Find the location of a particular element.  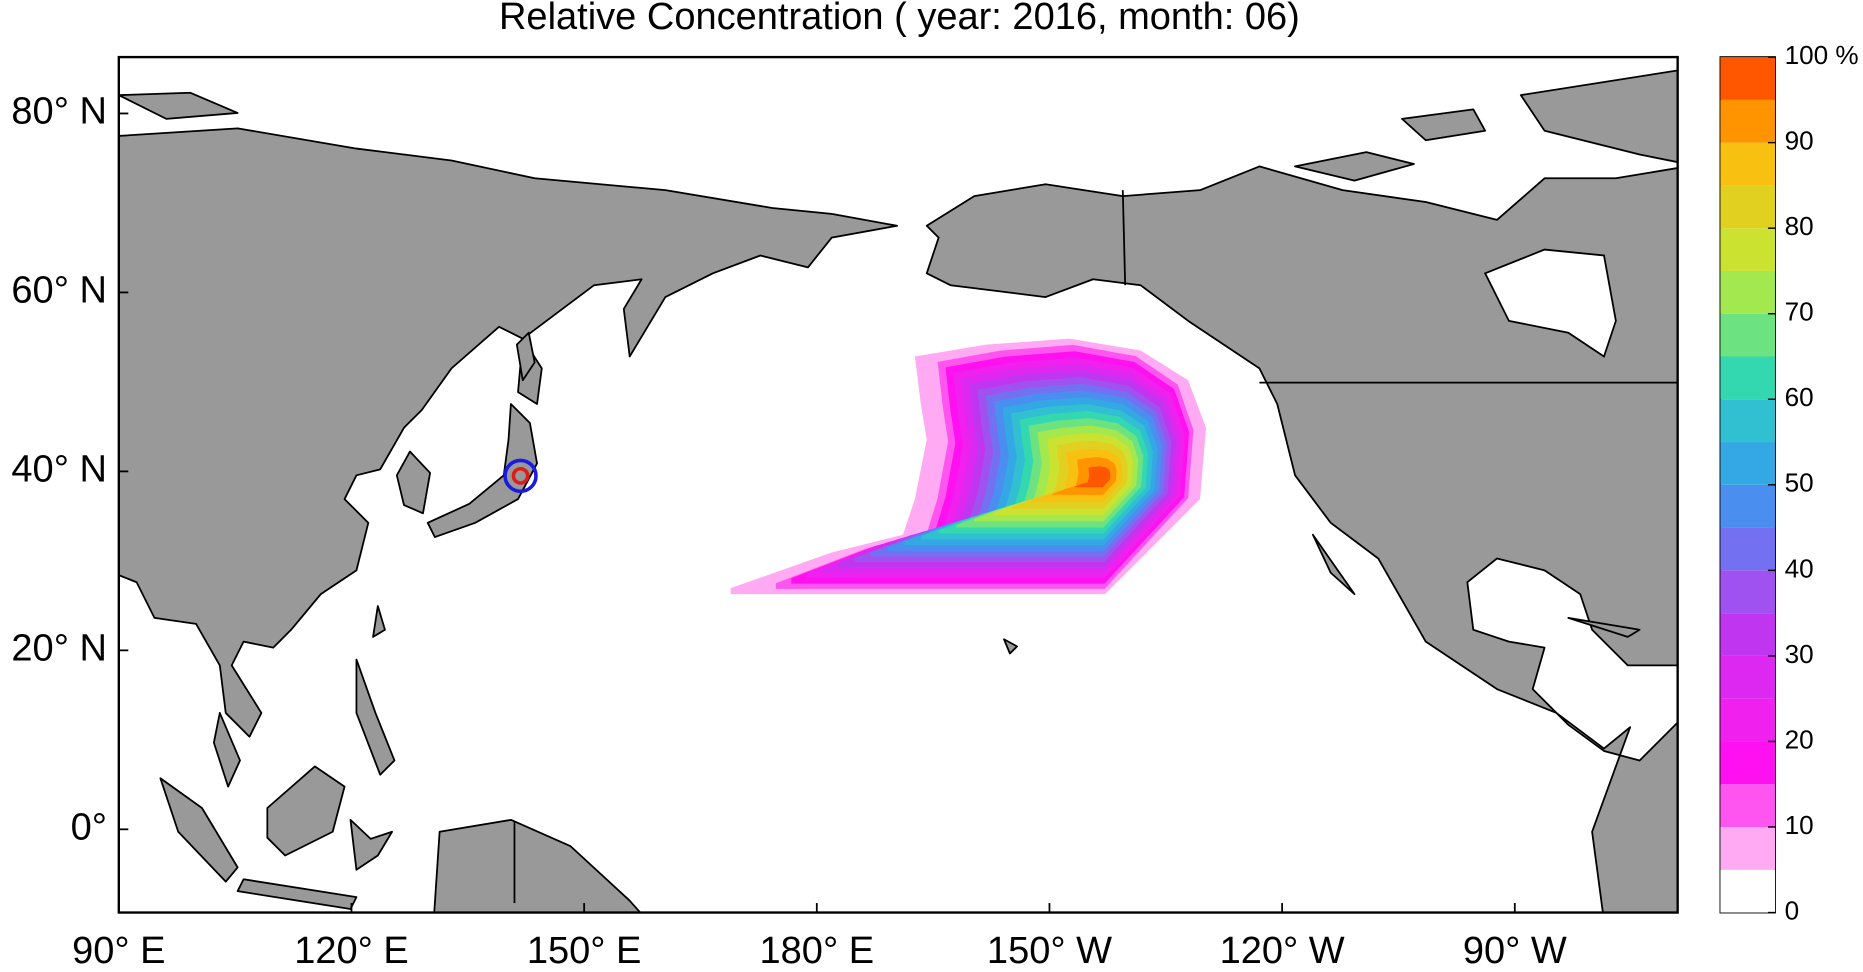

source-ring-inner is located at coordinates (520, 475).